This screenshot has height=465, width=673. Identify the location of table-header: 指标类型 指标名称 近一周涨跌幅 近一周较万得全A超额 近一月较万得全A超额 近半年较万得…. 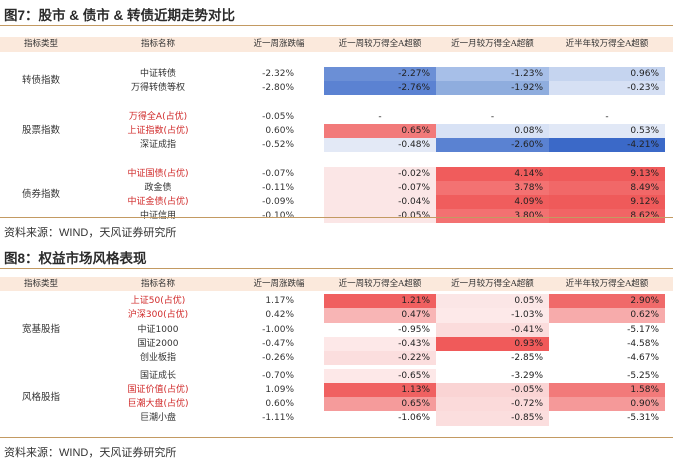
(336, 284).